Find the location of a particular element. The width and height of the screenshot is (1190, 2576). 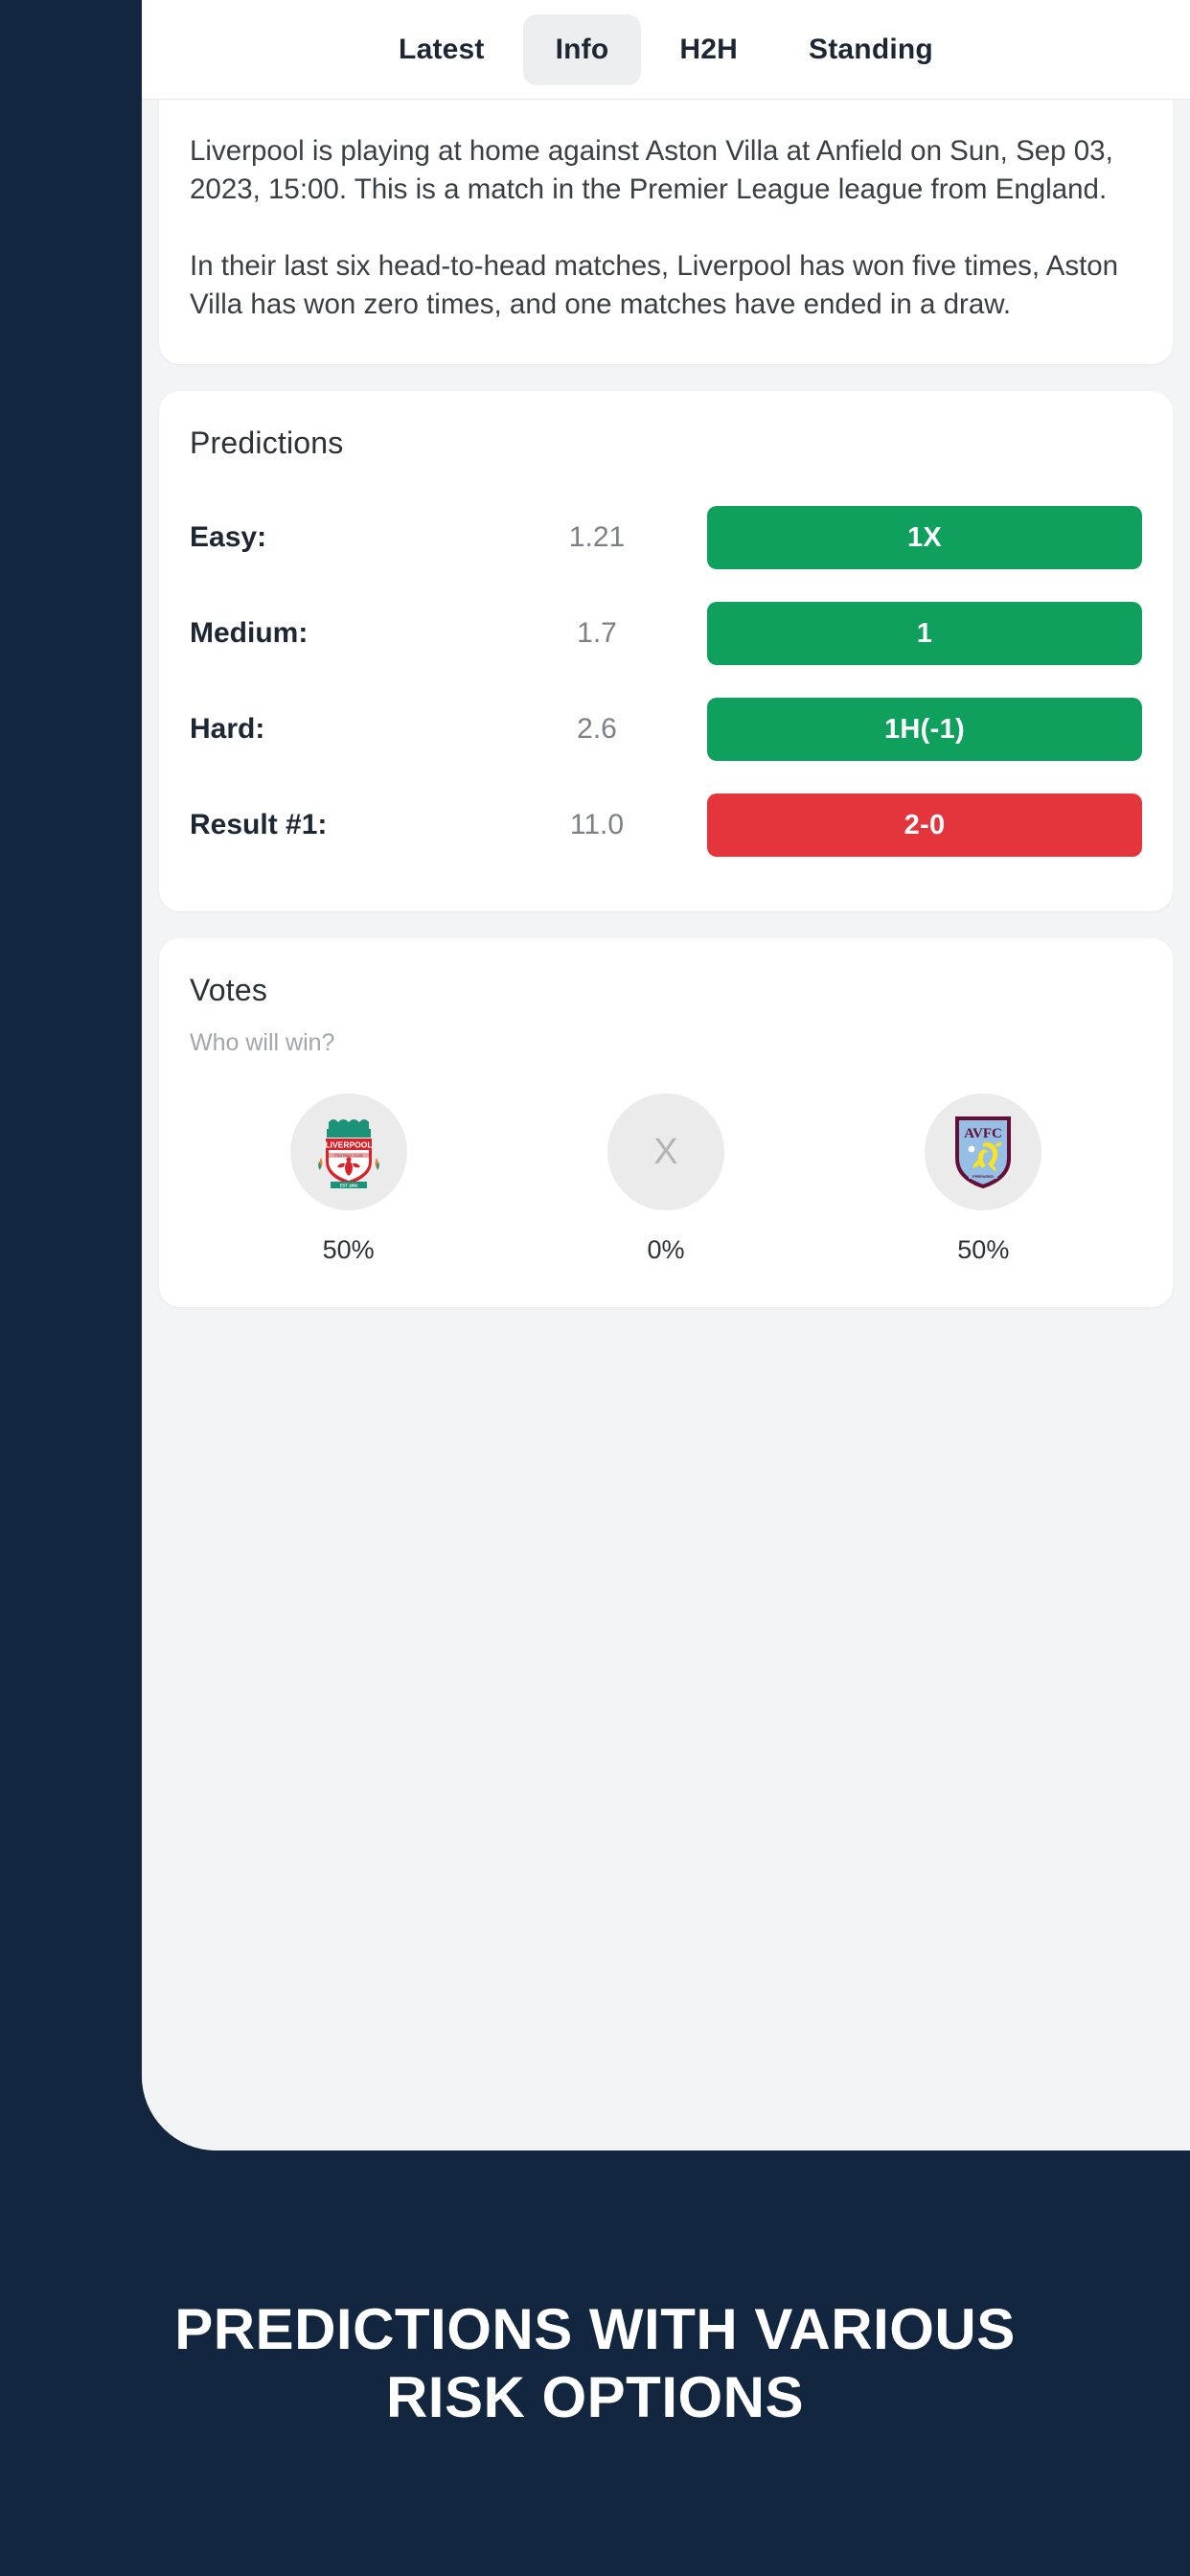

aston-villa-crest-icon: AVFC PREPARED is located at coordinates (983, 1152).